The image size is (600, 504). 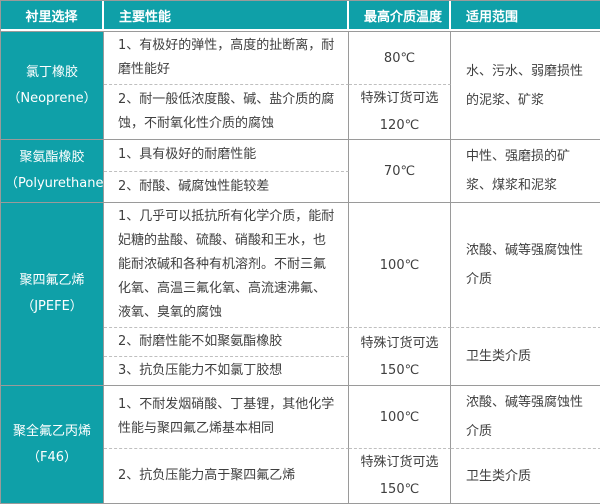 What do you see at coordinates (226, 111) in the screenshot?
I see `performance-cell: 2、耐一般低浓度酸、碱、盐介质的腐蚀，不耐氧化性介质的腐蚀` at bounding box center [226, 111].